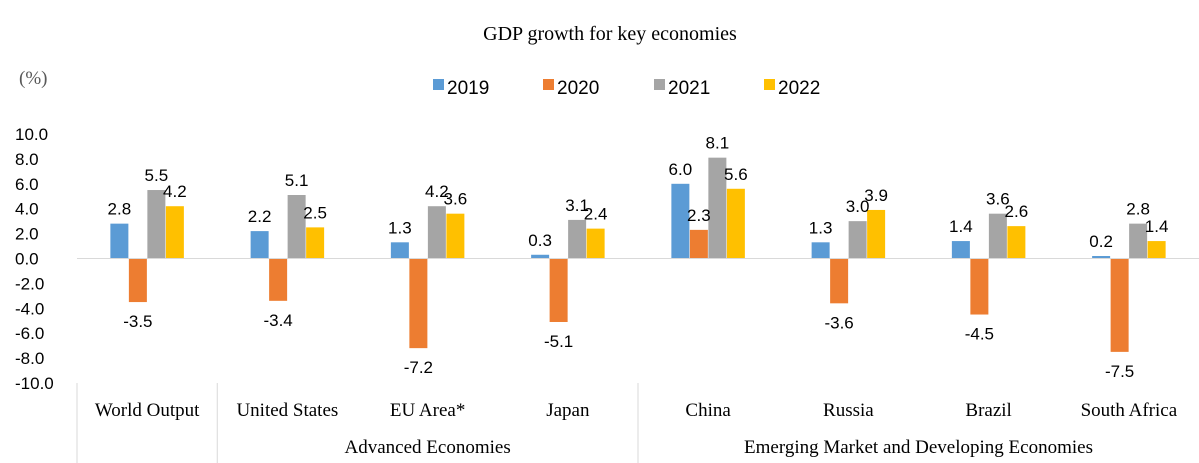  What do you see at coordinates (120, 209) in the screenshot?
I see `data-label-2019-world-output: 2.8` at bounding box center [120, 209].